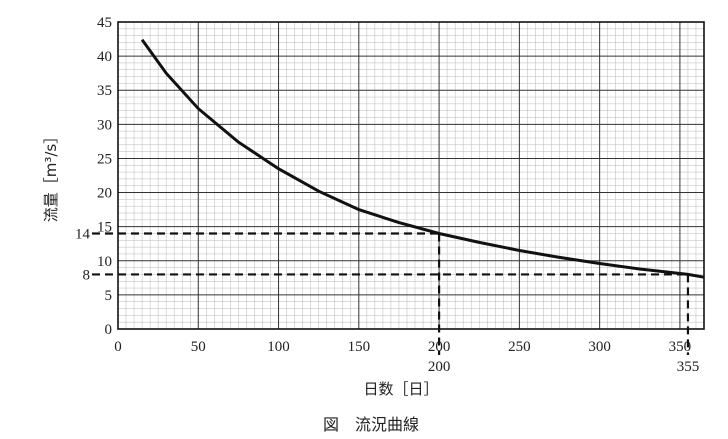 The width and height of the screenshot is (728, 439). I want to click on y-tick-label: 15, so click(104, 228).